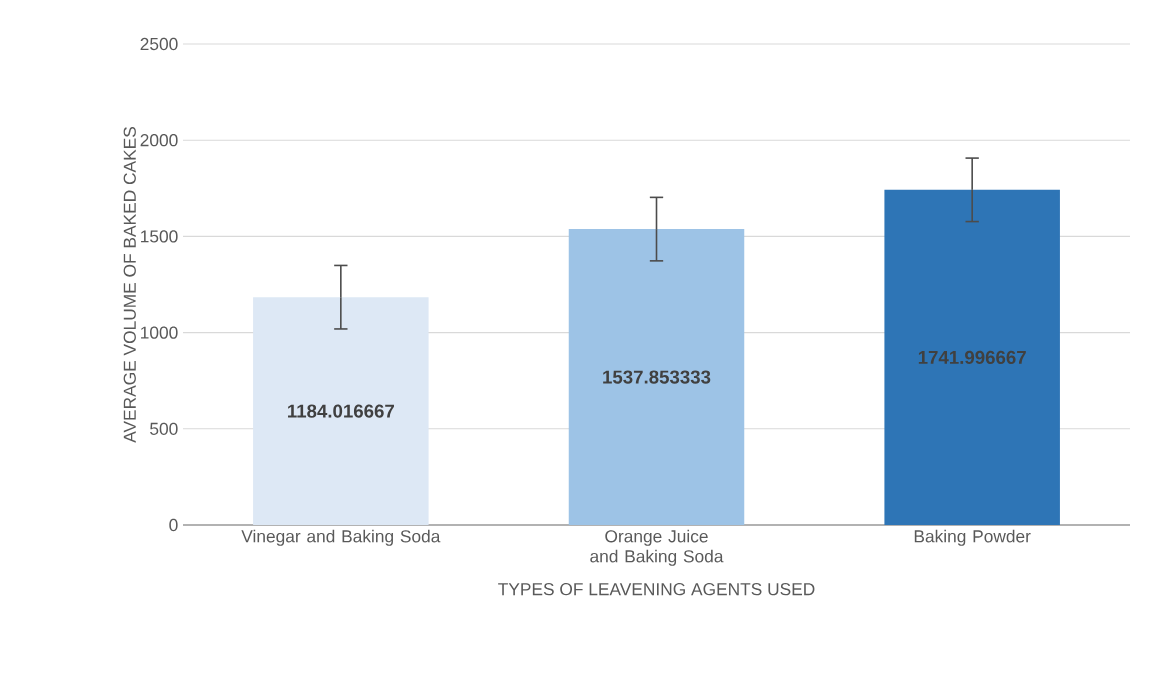 This screenshot has height=693, width=1150. What do you see at coordinates (657, 547) in the screenshot?
I see `x-tick-label: Orange Juice and Baking Soda` at bounding box center [657, 547].